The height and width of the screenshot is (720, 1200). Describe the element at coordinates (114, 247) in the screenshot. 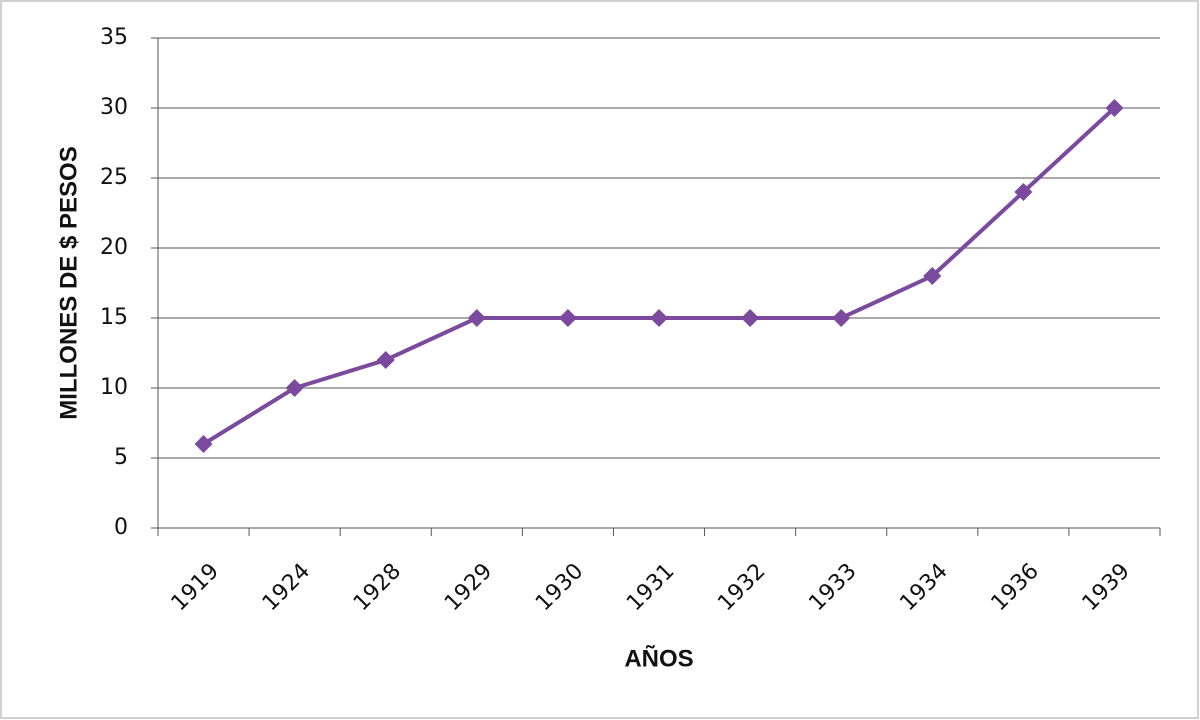

I see `y-tick-label: 20` at that location.